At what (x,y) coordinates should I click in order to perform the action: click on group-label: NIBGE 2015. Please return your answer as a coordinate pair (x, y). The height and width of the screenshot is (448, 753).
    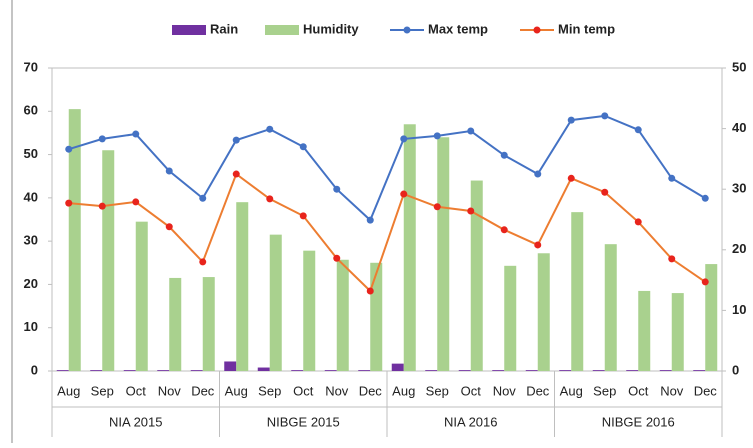
    Looking at the image, I should click on (303, 421).